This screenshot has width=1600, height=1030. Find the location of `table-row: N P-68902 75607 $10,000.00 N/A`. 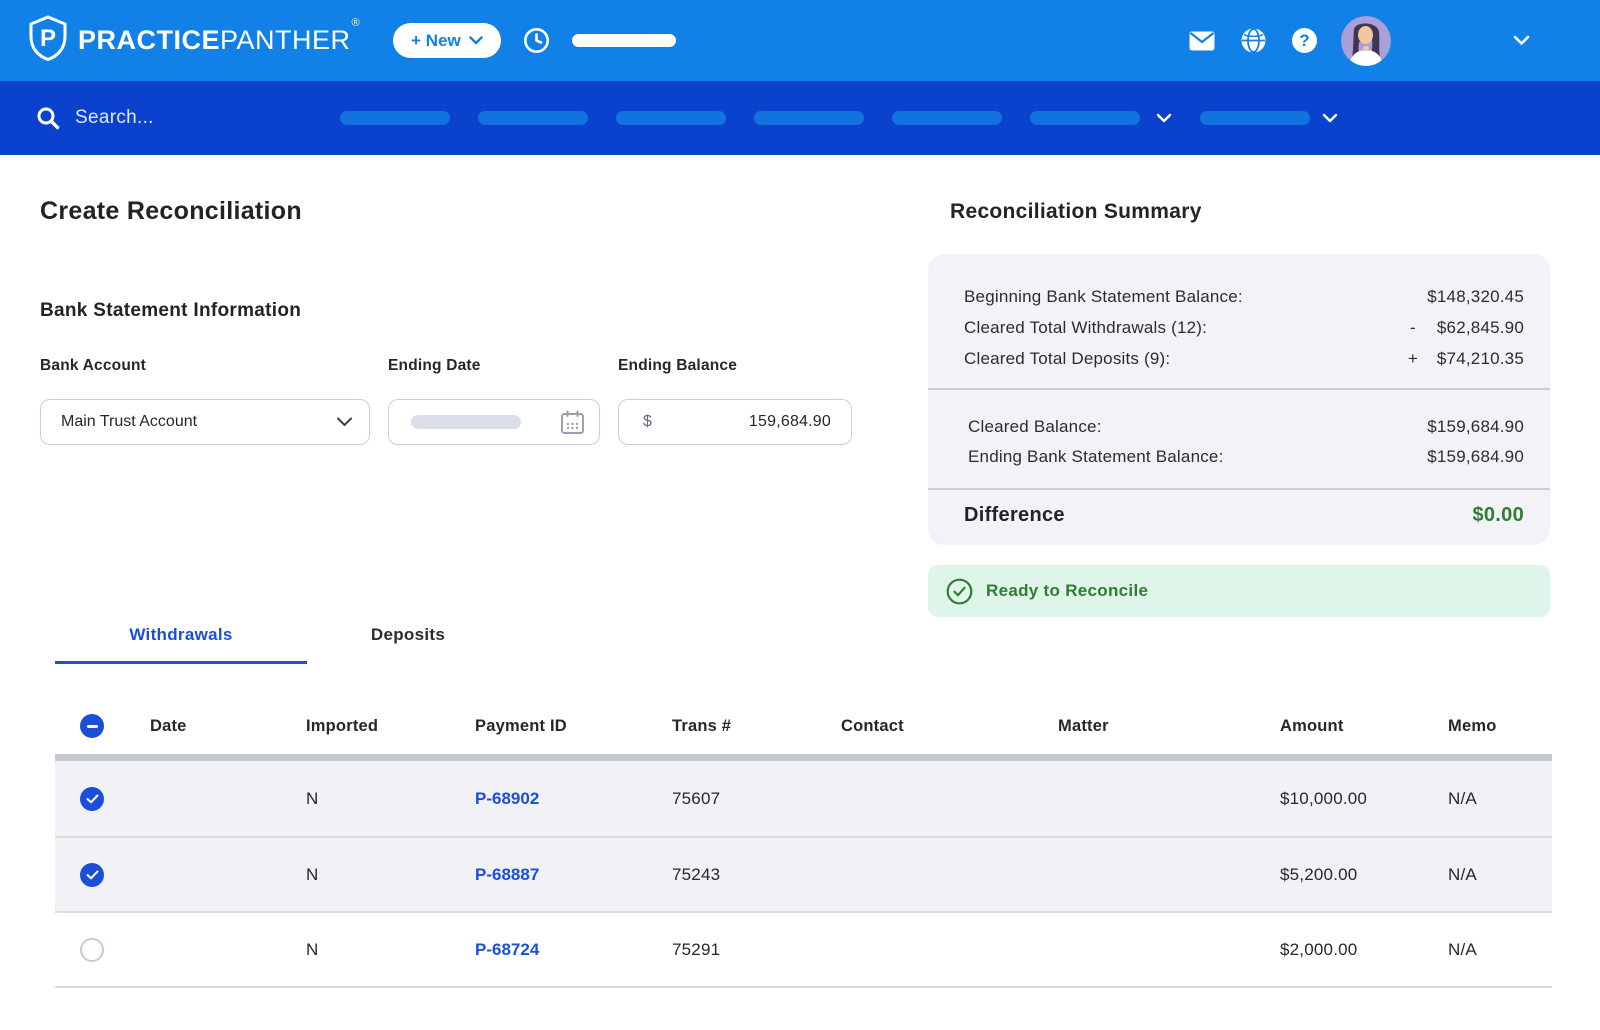

table-row: N P-68902 75607 $10,000.00 N/A is located at coordinates (803, 798).